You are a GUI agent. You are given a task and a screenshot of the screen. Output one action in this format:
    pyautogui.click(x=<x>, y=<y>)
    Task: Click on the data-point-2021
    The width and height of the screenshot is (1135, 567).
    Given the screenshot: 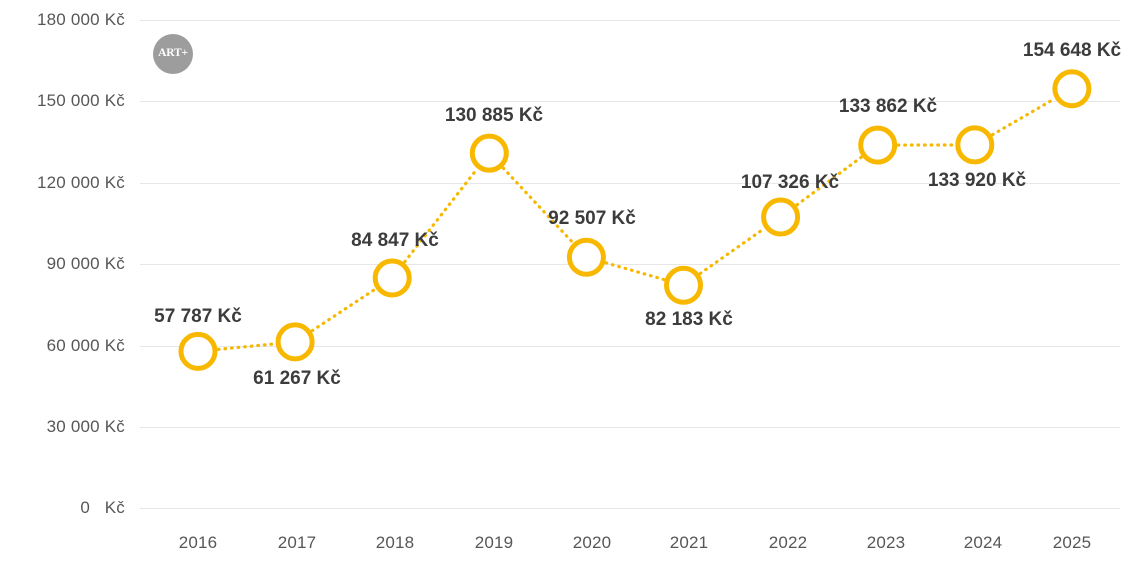 What is the action you would take?
    pyautogui.click(x=683, y=285)
    